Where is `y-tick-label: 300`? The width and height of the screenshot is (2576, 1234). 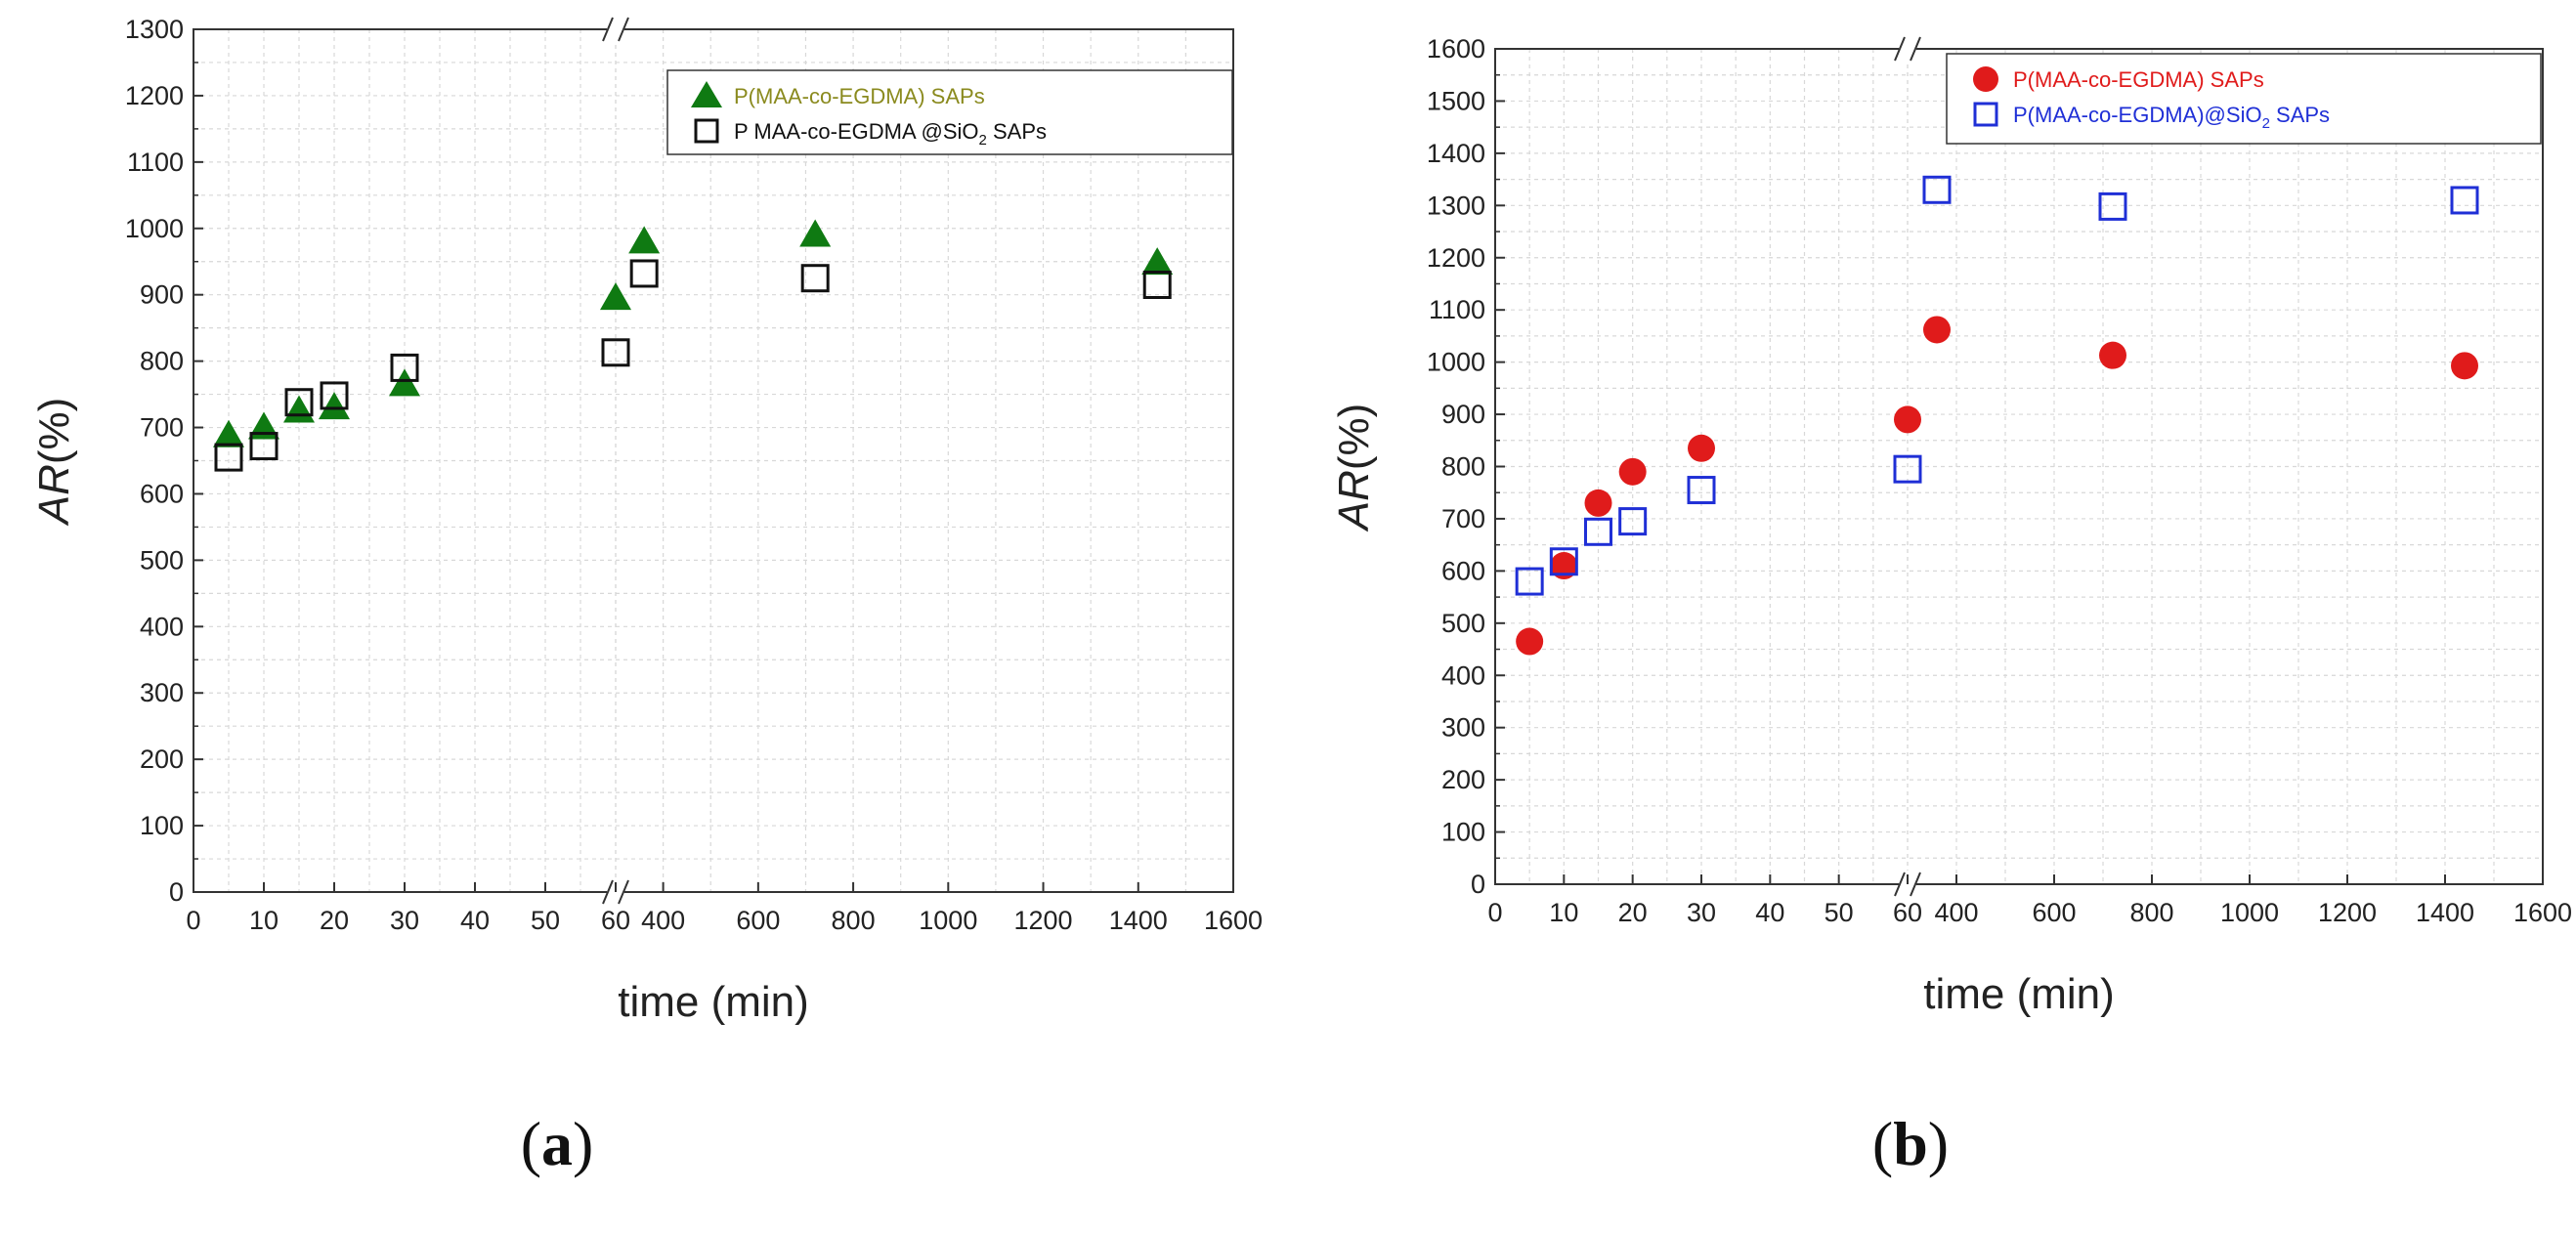 y-tick-label: 300 is located at coordinates (162, 692).